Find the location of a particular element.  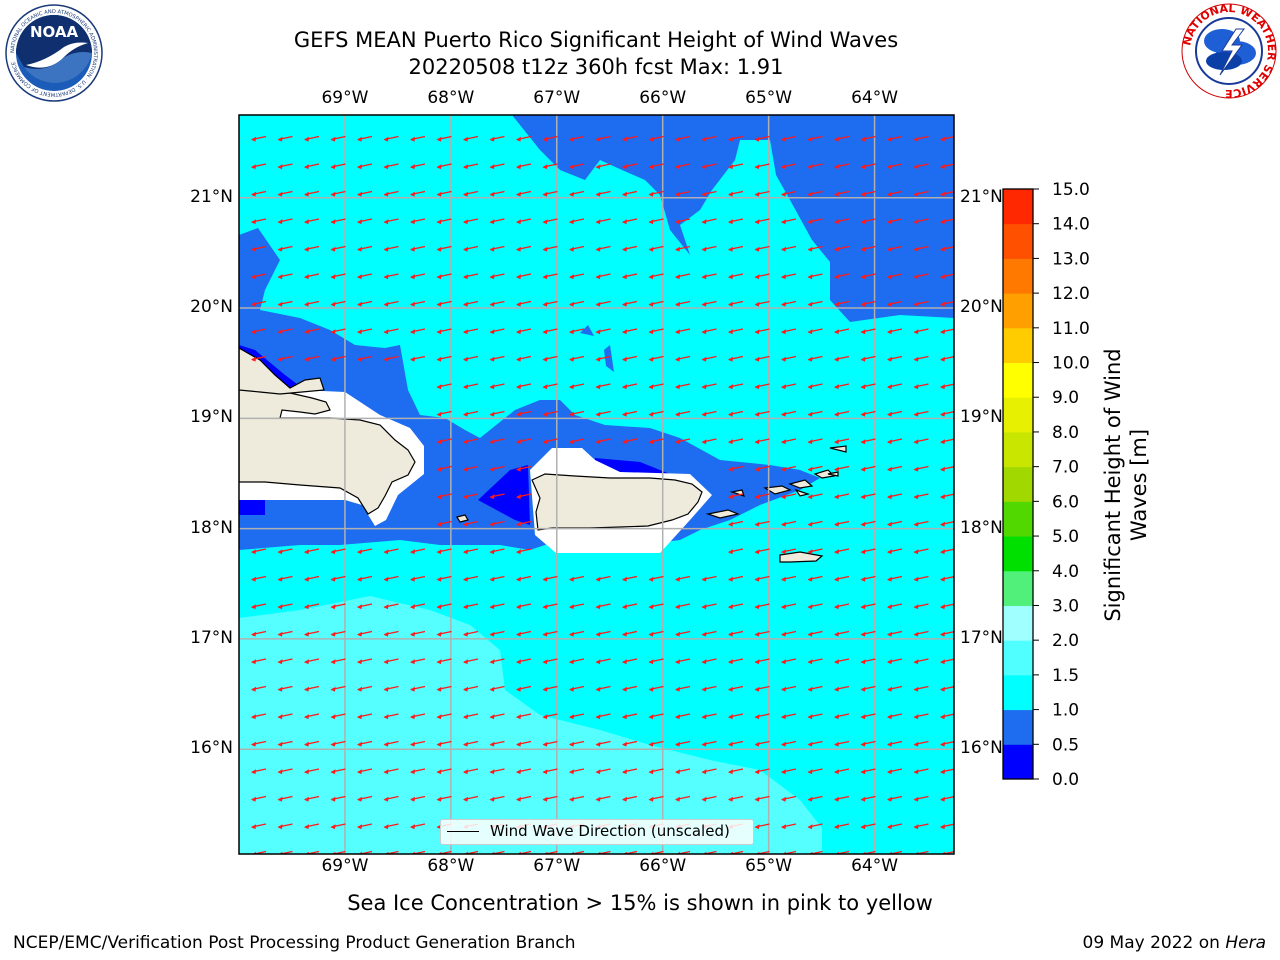

lat-tick-left: 20°N is located at coordinates (211, 307).